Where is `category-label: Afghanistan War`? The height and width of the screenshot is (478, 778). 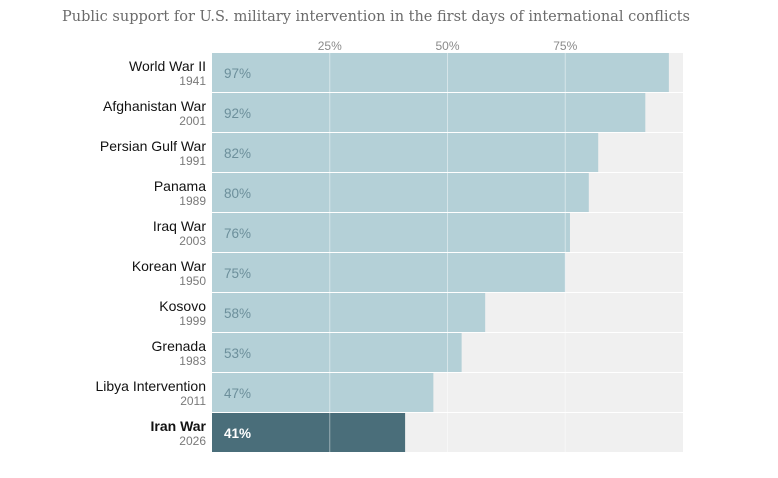 category-label: Afghanistan War is located at coordinates (154, 106).